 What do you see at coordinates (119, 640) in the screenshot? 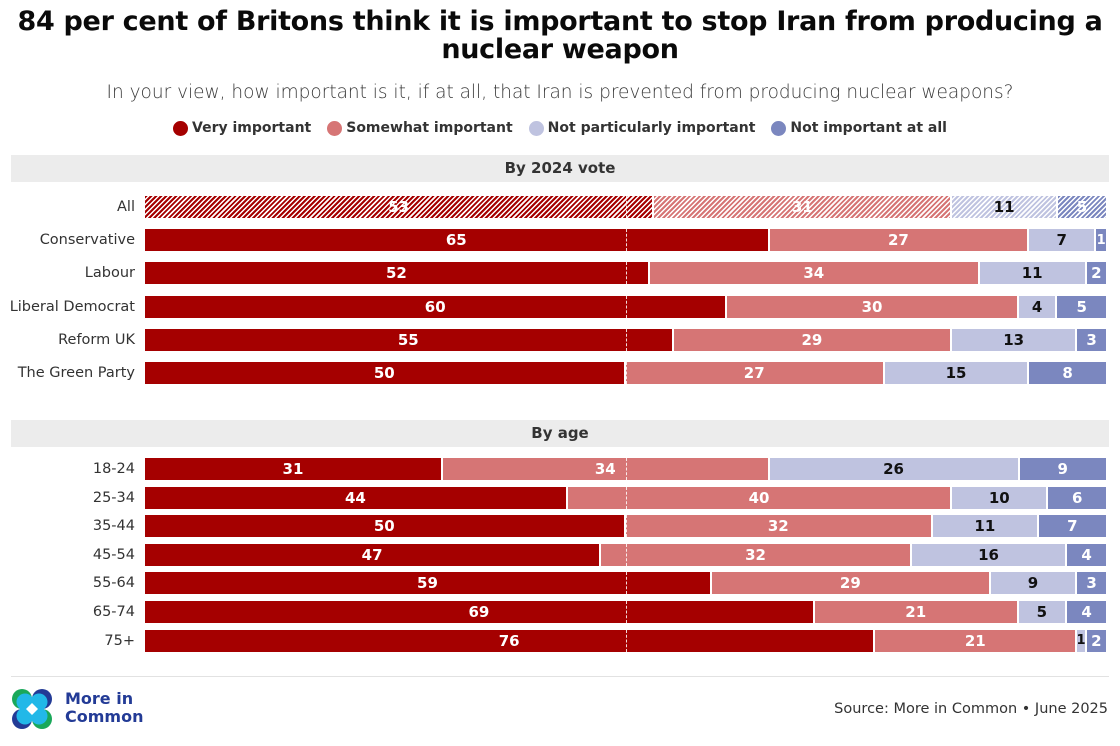
I see `row-label-75: 75+` at bounding box center [119, 640].